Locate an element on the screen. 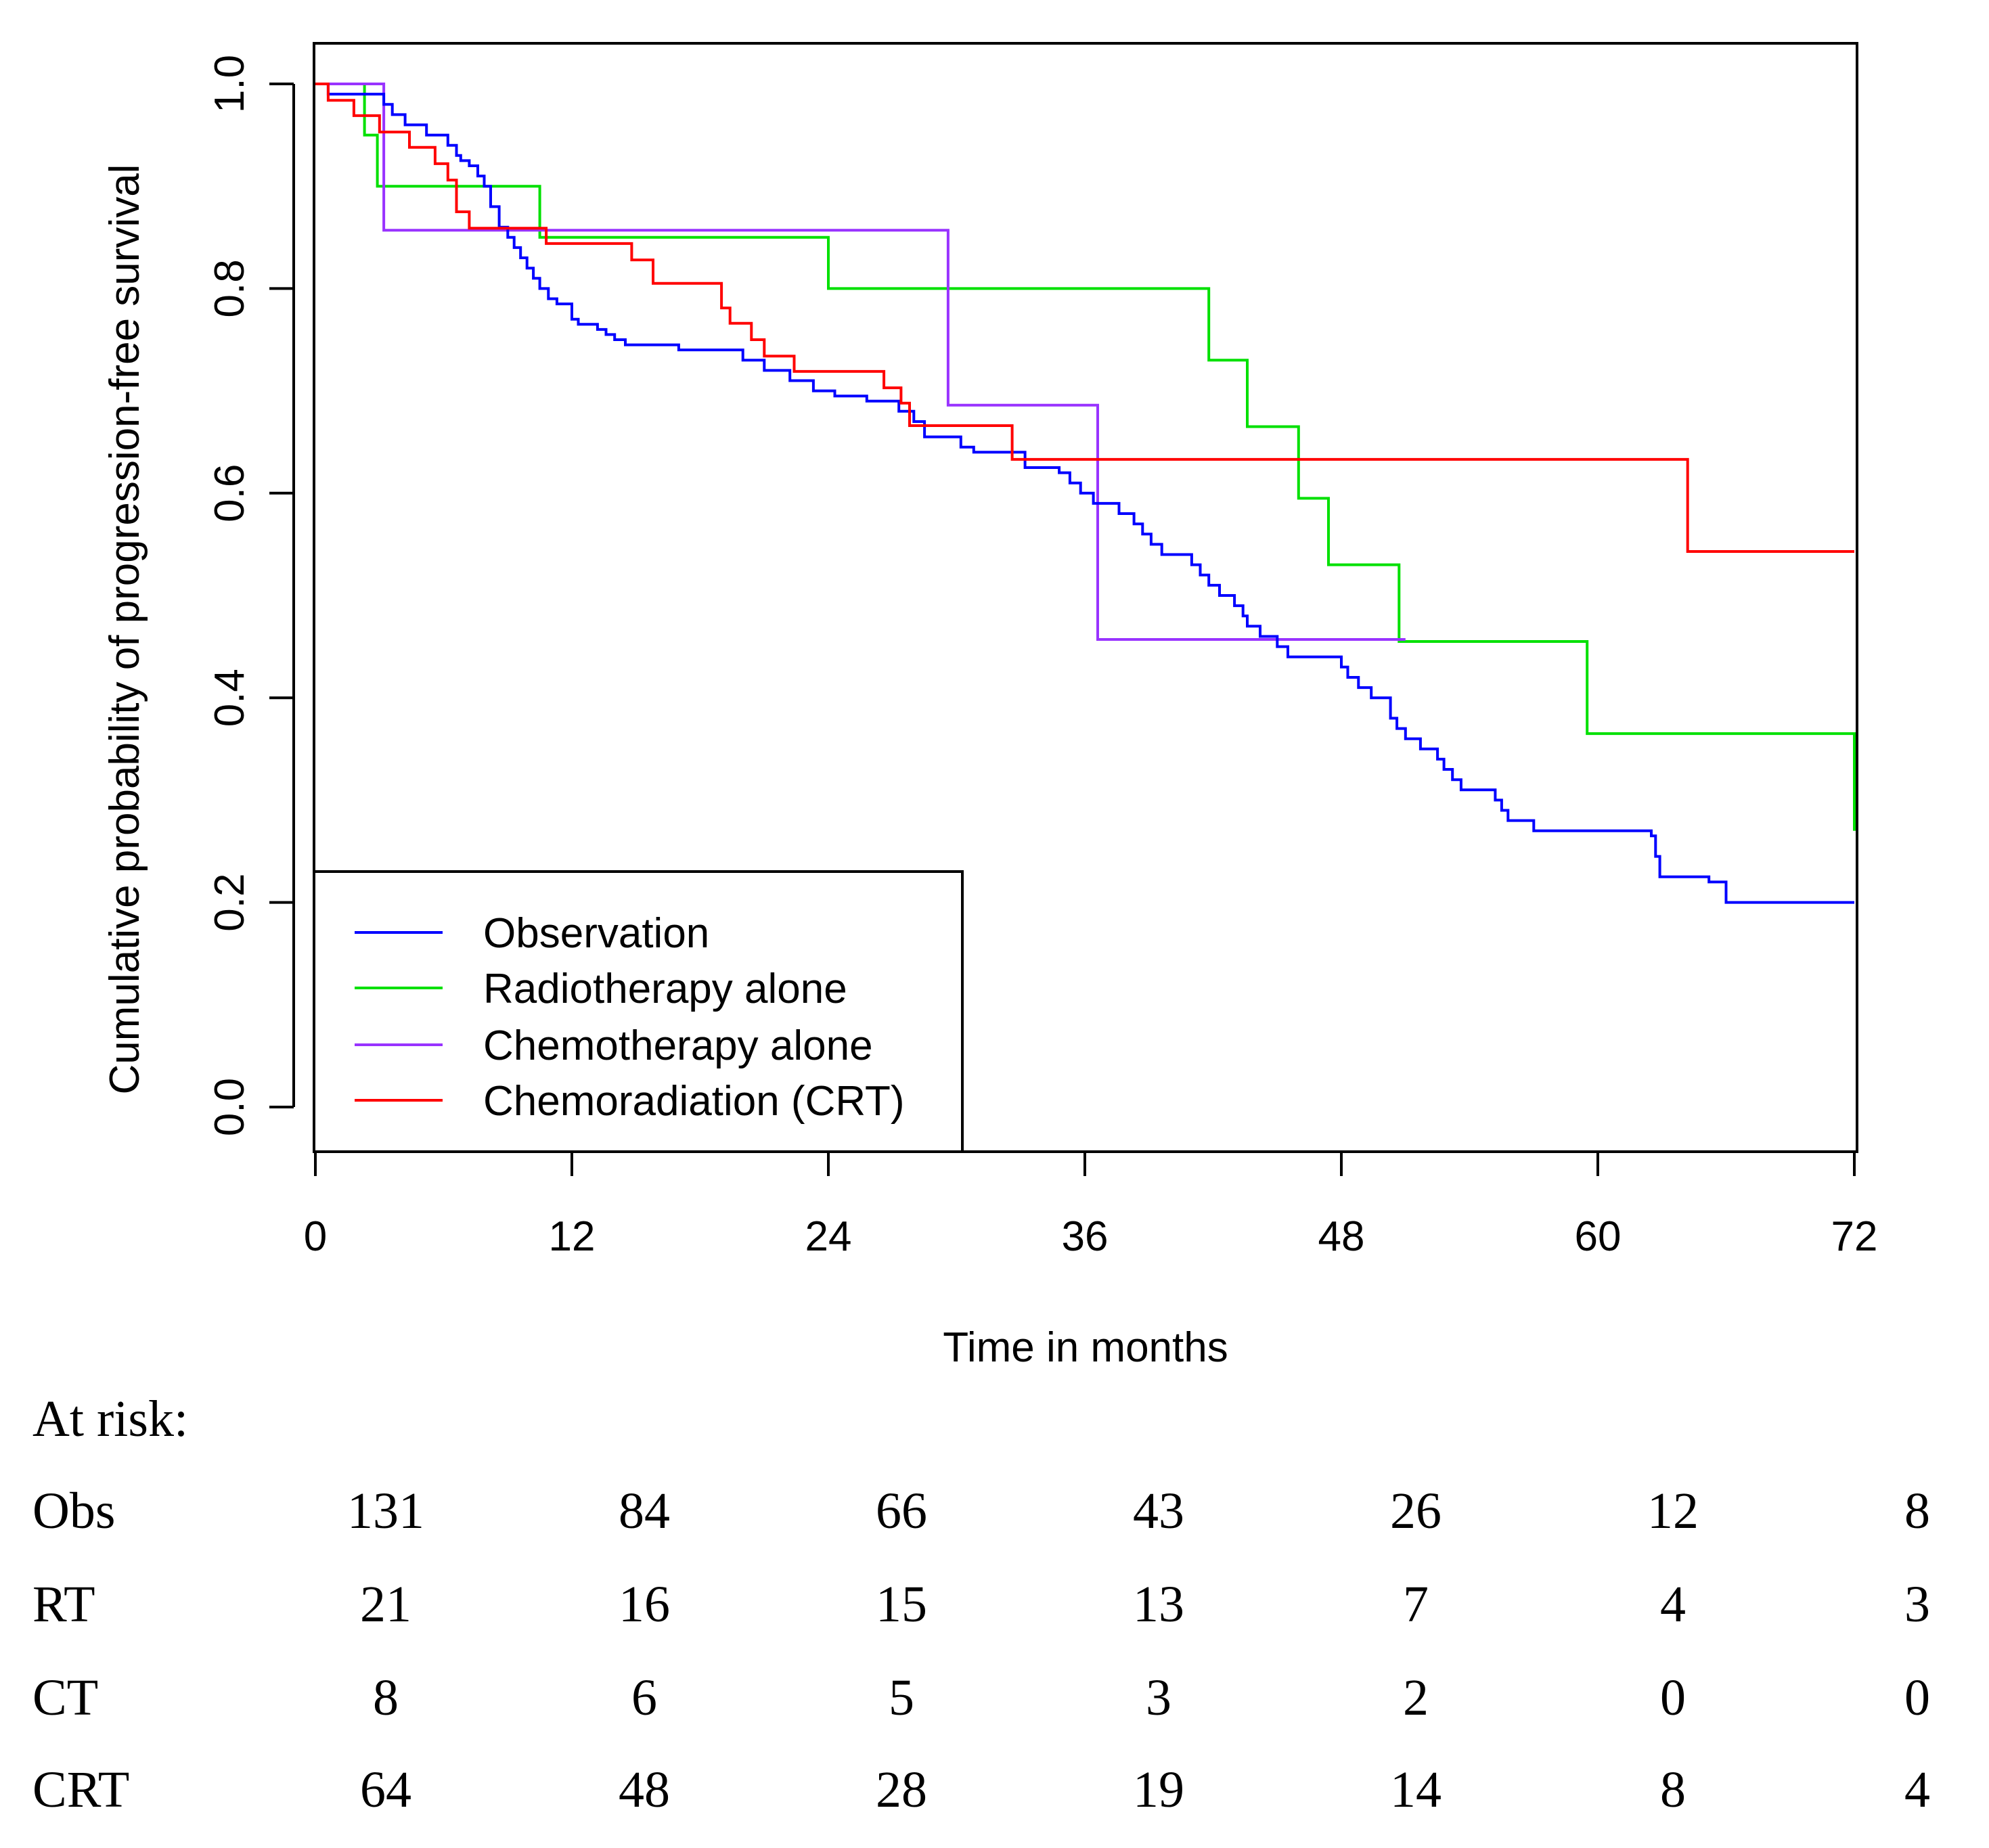  at-risk-value: 43 is located at coordinates (1158, 1511).